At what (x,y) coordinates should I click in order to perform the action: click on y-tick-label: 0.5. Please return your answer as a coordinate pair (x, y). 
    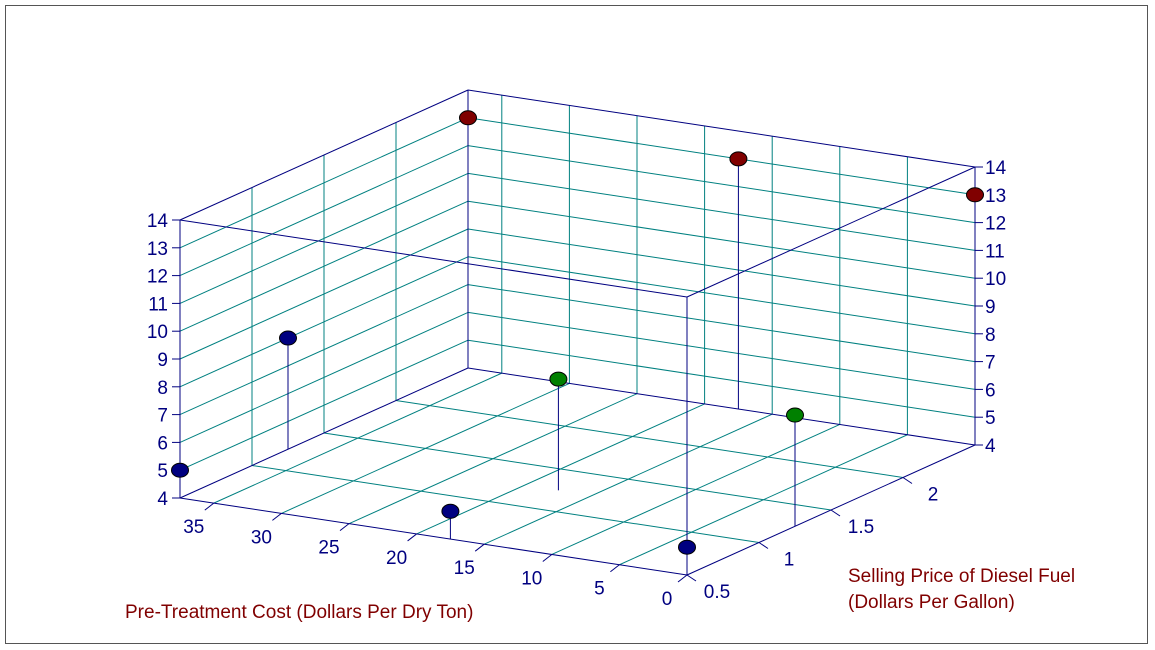
    Looking at the image, I should click on (717, 592).